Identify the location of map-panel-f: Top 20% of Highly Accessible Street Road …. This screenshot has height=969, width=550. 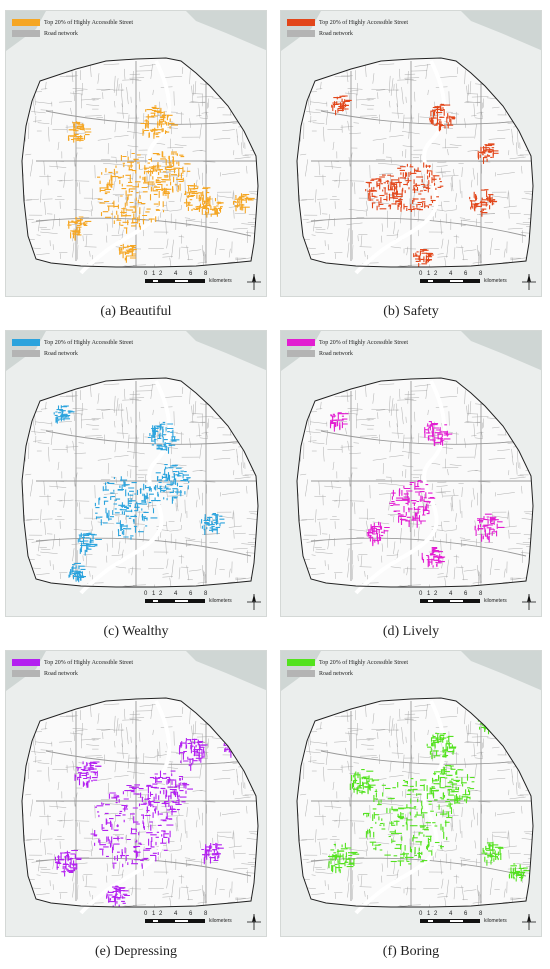
(411, 793).